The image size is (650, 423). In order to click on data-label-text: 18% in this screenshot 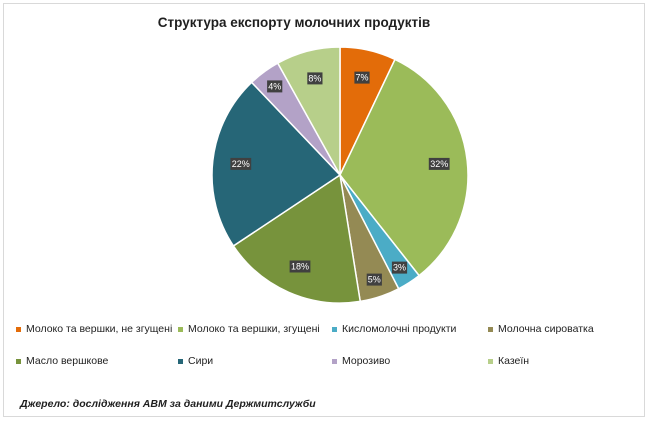, I will do `click(300, 267)`.